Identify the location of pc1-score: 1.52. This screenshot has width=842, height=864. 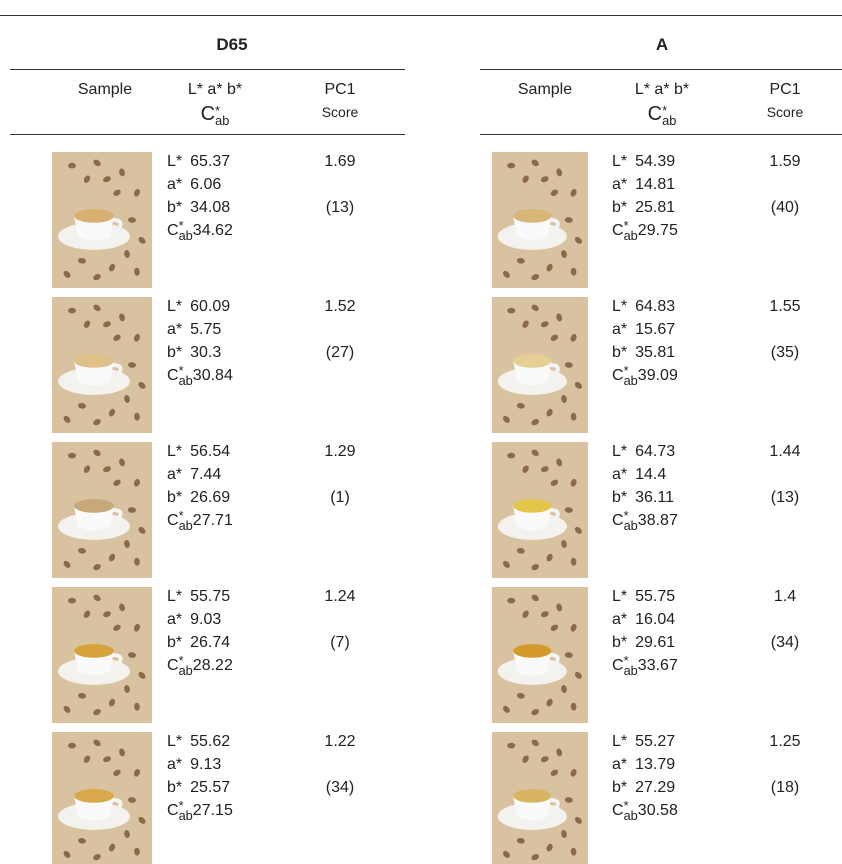
(340, 306).